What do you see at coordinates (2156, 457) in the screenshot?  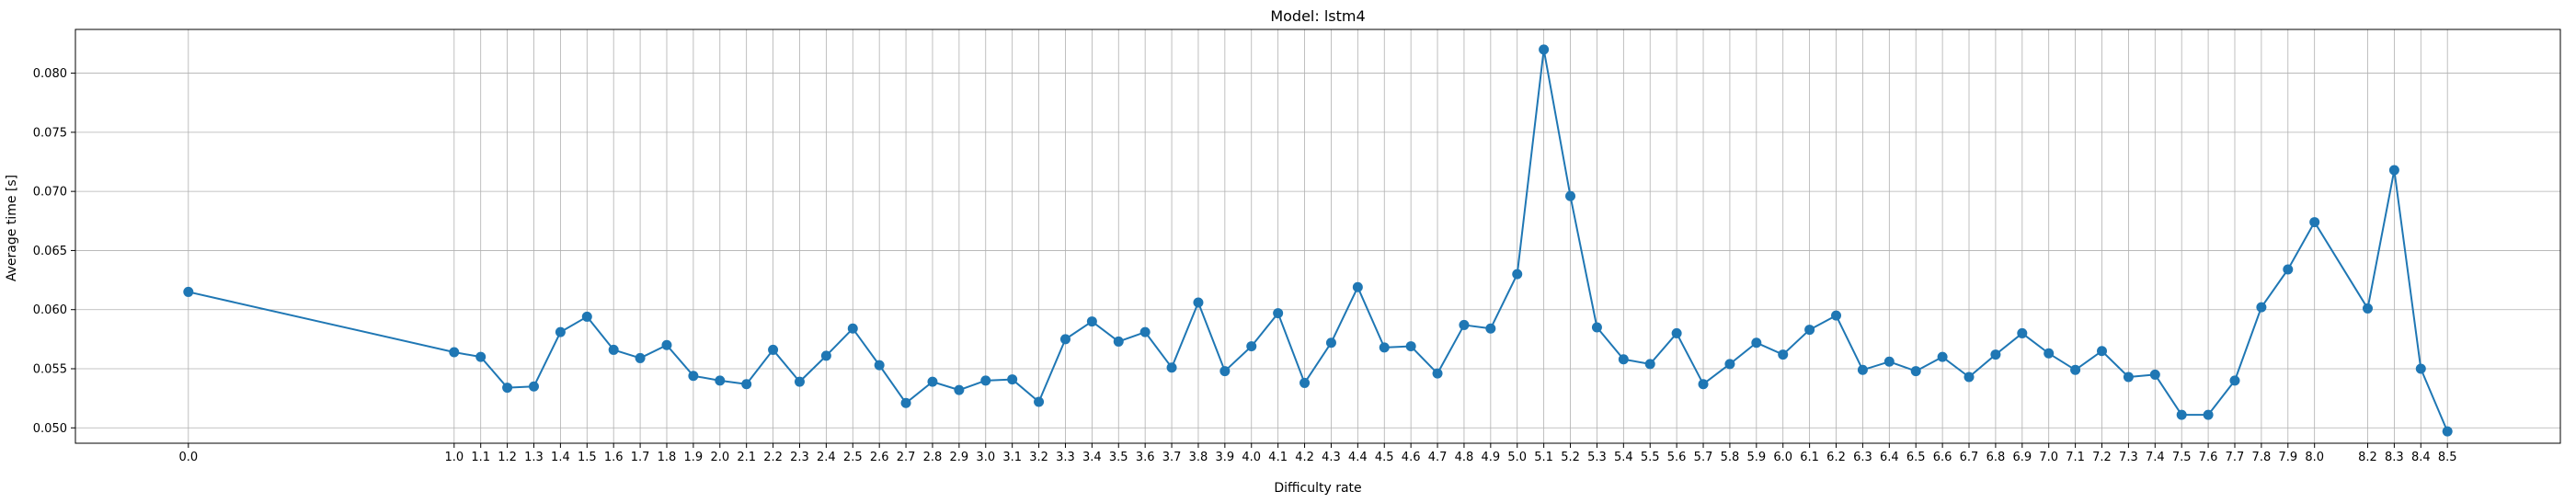 I see `x-tick-label: 7.4` at bounding box center [2156, 457].